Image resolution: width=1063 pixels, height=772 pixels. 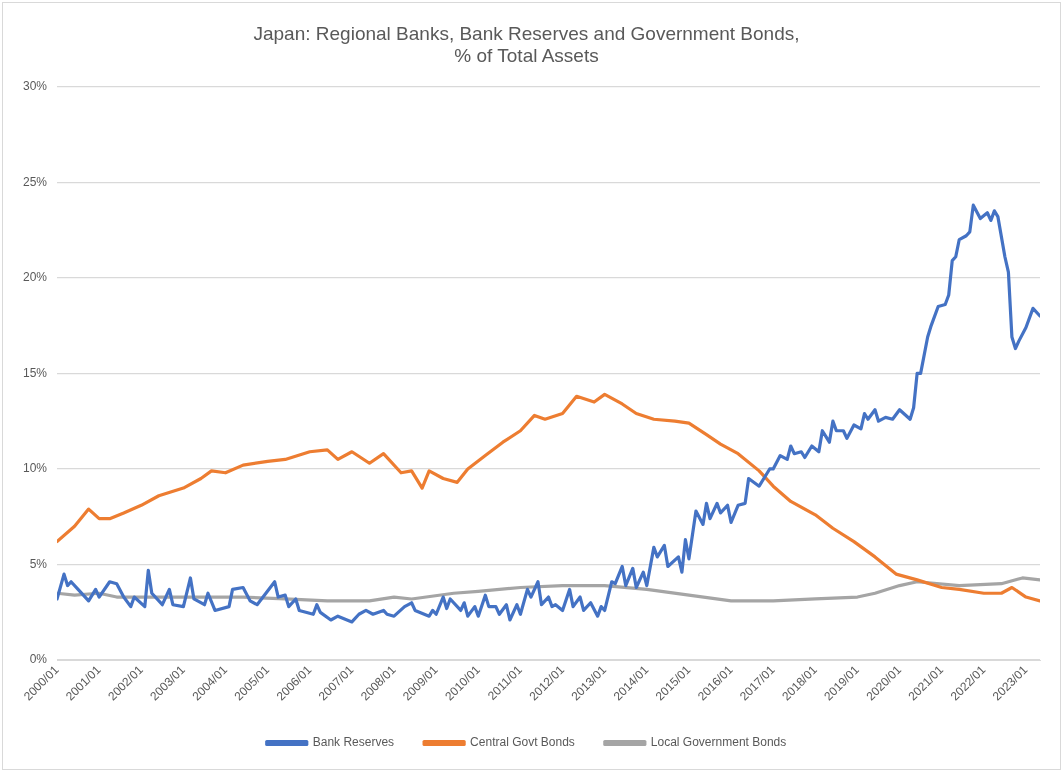 I want to click on y-tick-label: 5%, so click(x=38, y=563).